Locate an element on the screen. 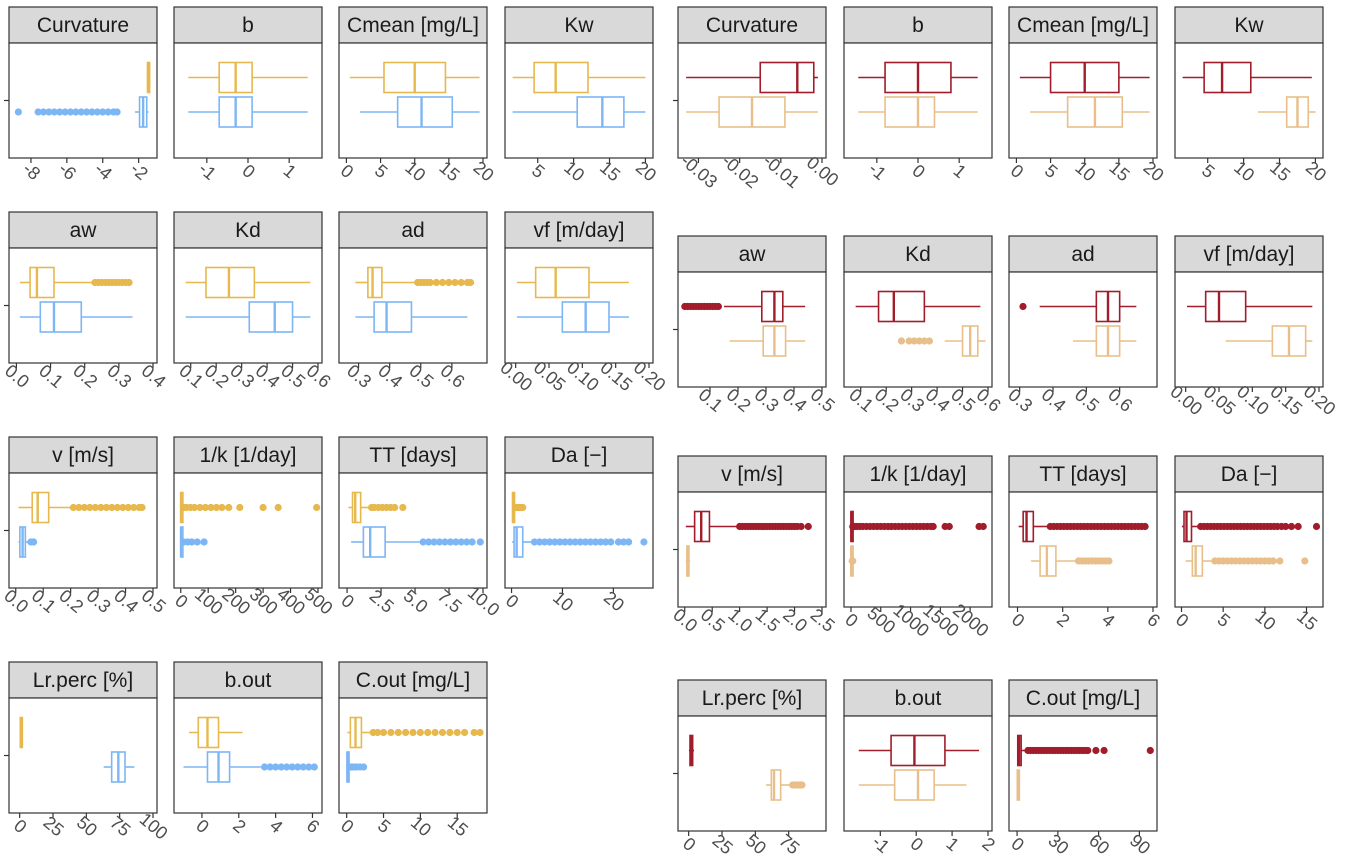 Image resolution: width=1353 pixels, height=863 pixels. facet-title: C.out [mg/L] is located at coordinates (1083, 698).